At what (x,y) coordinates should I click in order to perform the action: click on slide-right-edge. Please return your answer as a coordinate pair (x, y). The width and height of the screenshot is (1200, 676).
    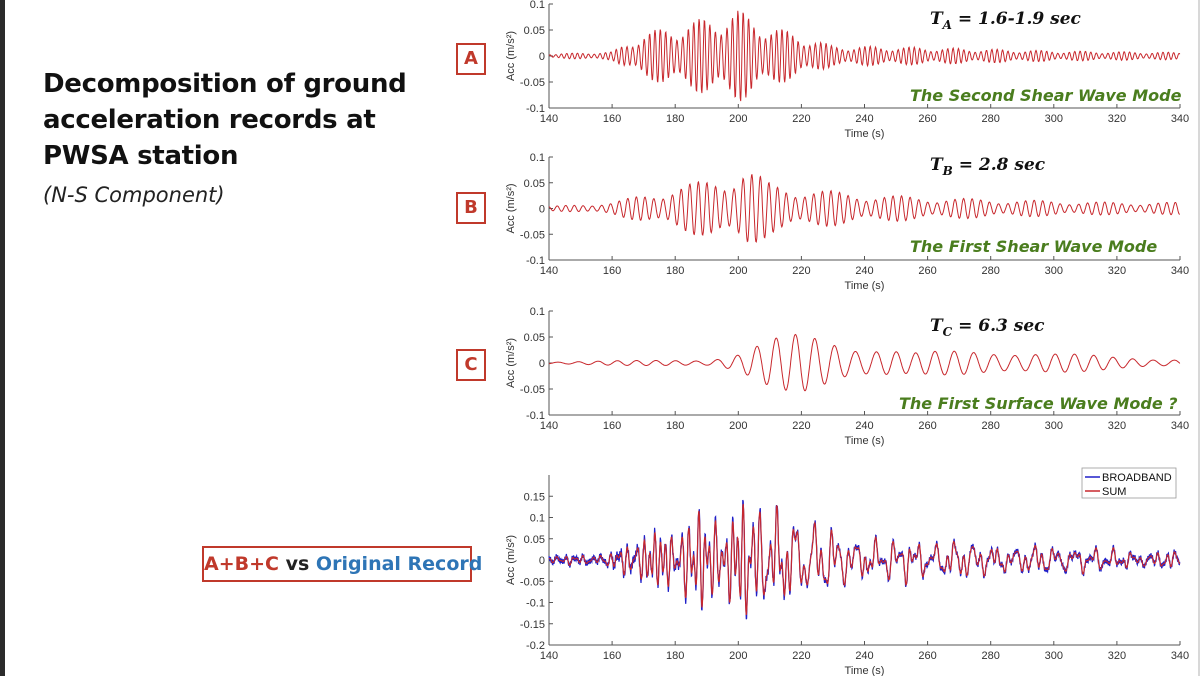
    Looking at the image, I should click on (1199, 338).